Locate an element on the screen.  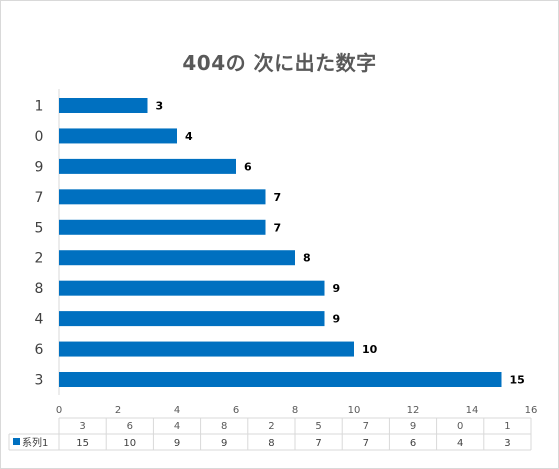
chart-title: 404の 次に出た数字 is located at coordinates (279, 63).